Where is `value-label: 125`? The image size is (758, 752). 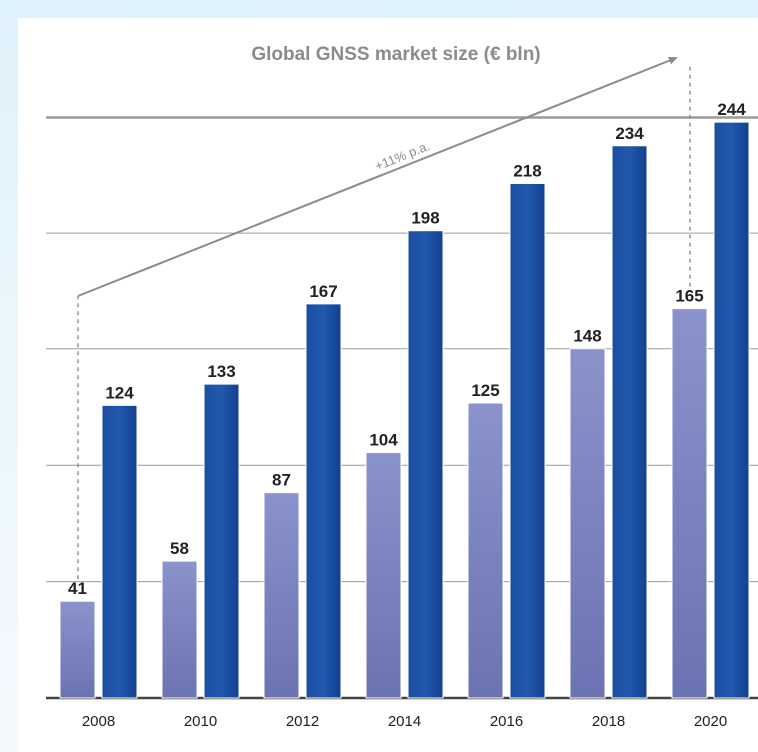
value-label: 125 is located at coordinates (485, 390).